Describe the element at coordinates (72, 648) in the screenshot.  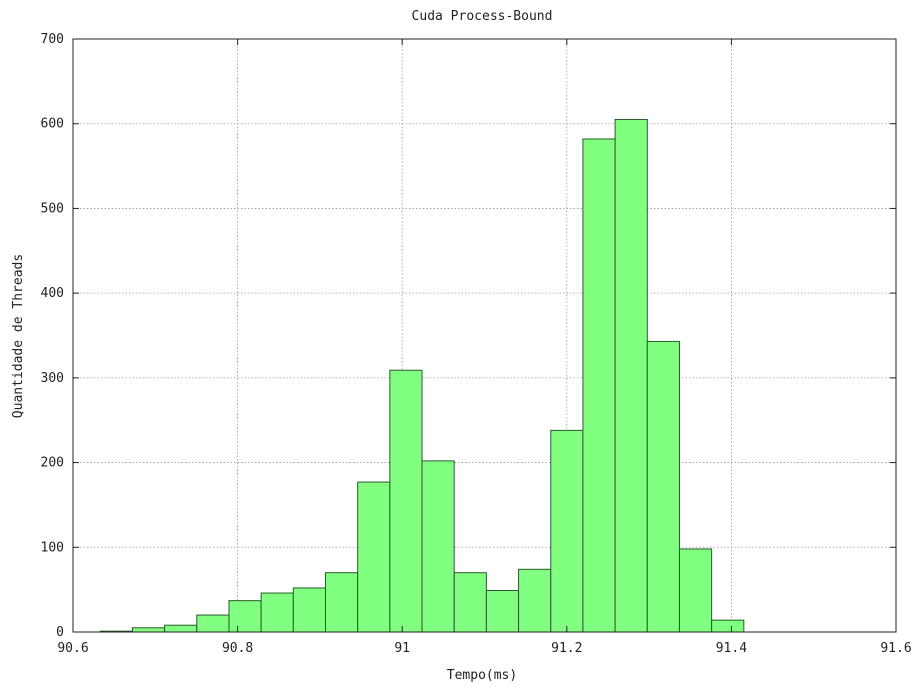
I see `x-tick-label: 90.6` at that location.